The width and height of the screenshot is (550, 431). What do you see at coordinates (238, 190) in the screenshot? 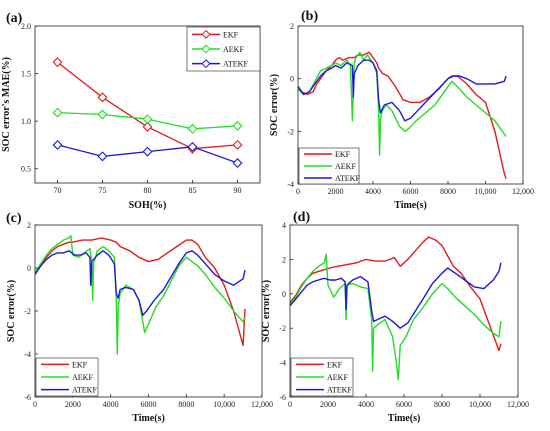
I see `x-tick-label: 90` at bounding box center [238, 190].